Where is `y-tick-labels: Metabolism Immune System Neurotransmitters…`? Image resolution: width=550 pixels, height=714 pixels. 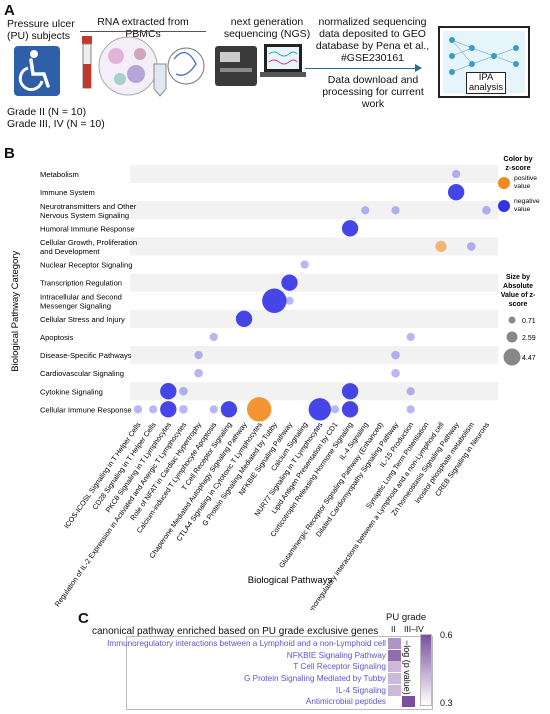
y-tick-labels: Metabolism Immune System Neurotransmitters… is located at coordinates (88, 292).